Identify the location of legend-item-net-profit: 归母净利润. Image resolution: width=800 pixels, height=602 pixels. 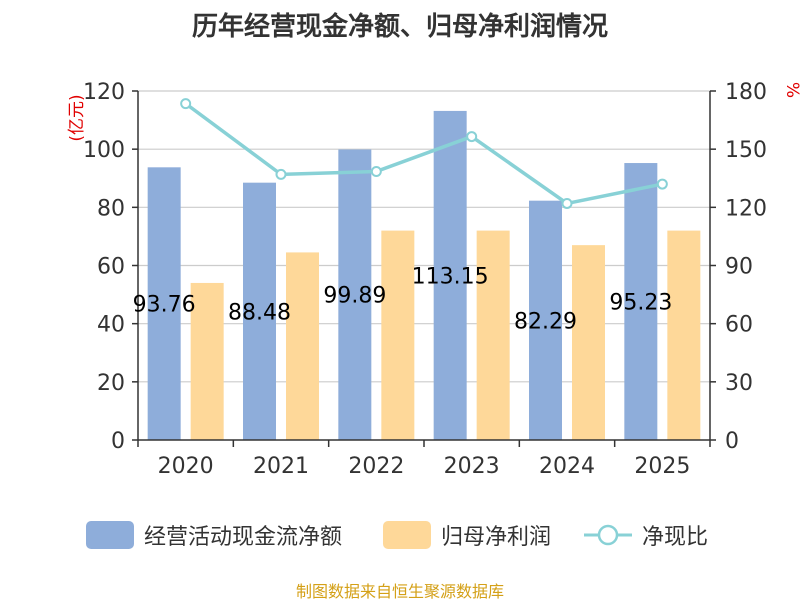
(467, 535).